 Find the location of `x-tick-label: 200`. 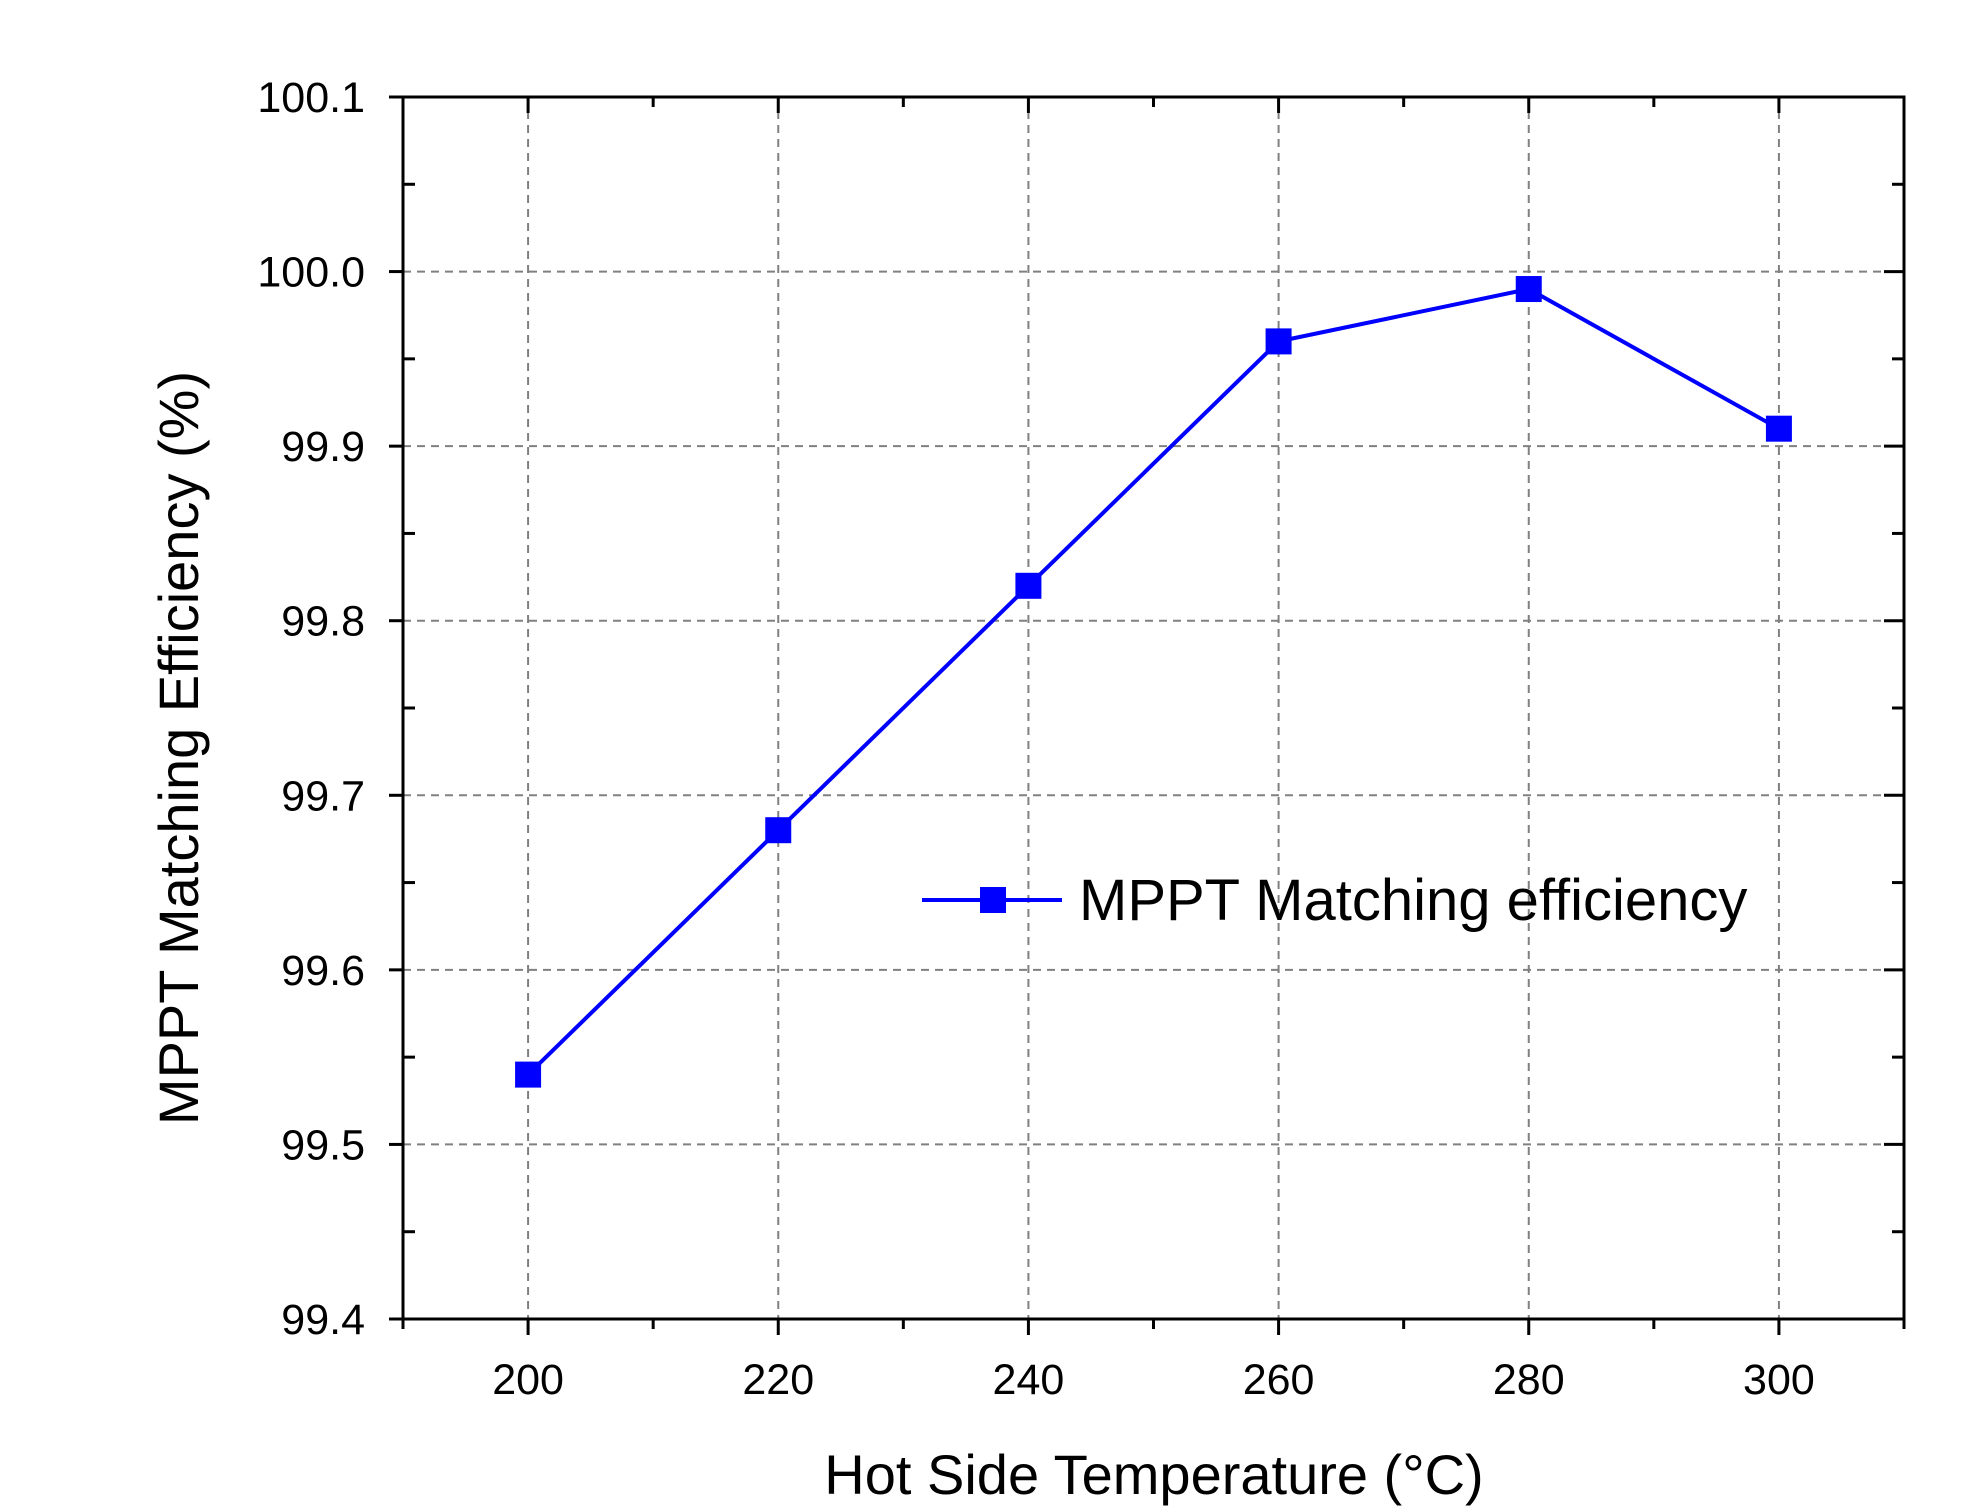

x-tick-label: 200 is located at coordinates (528, 1380).